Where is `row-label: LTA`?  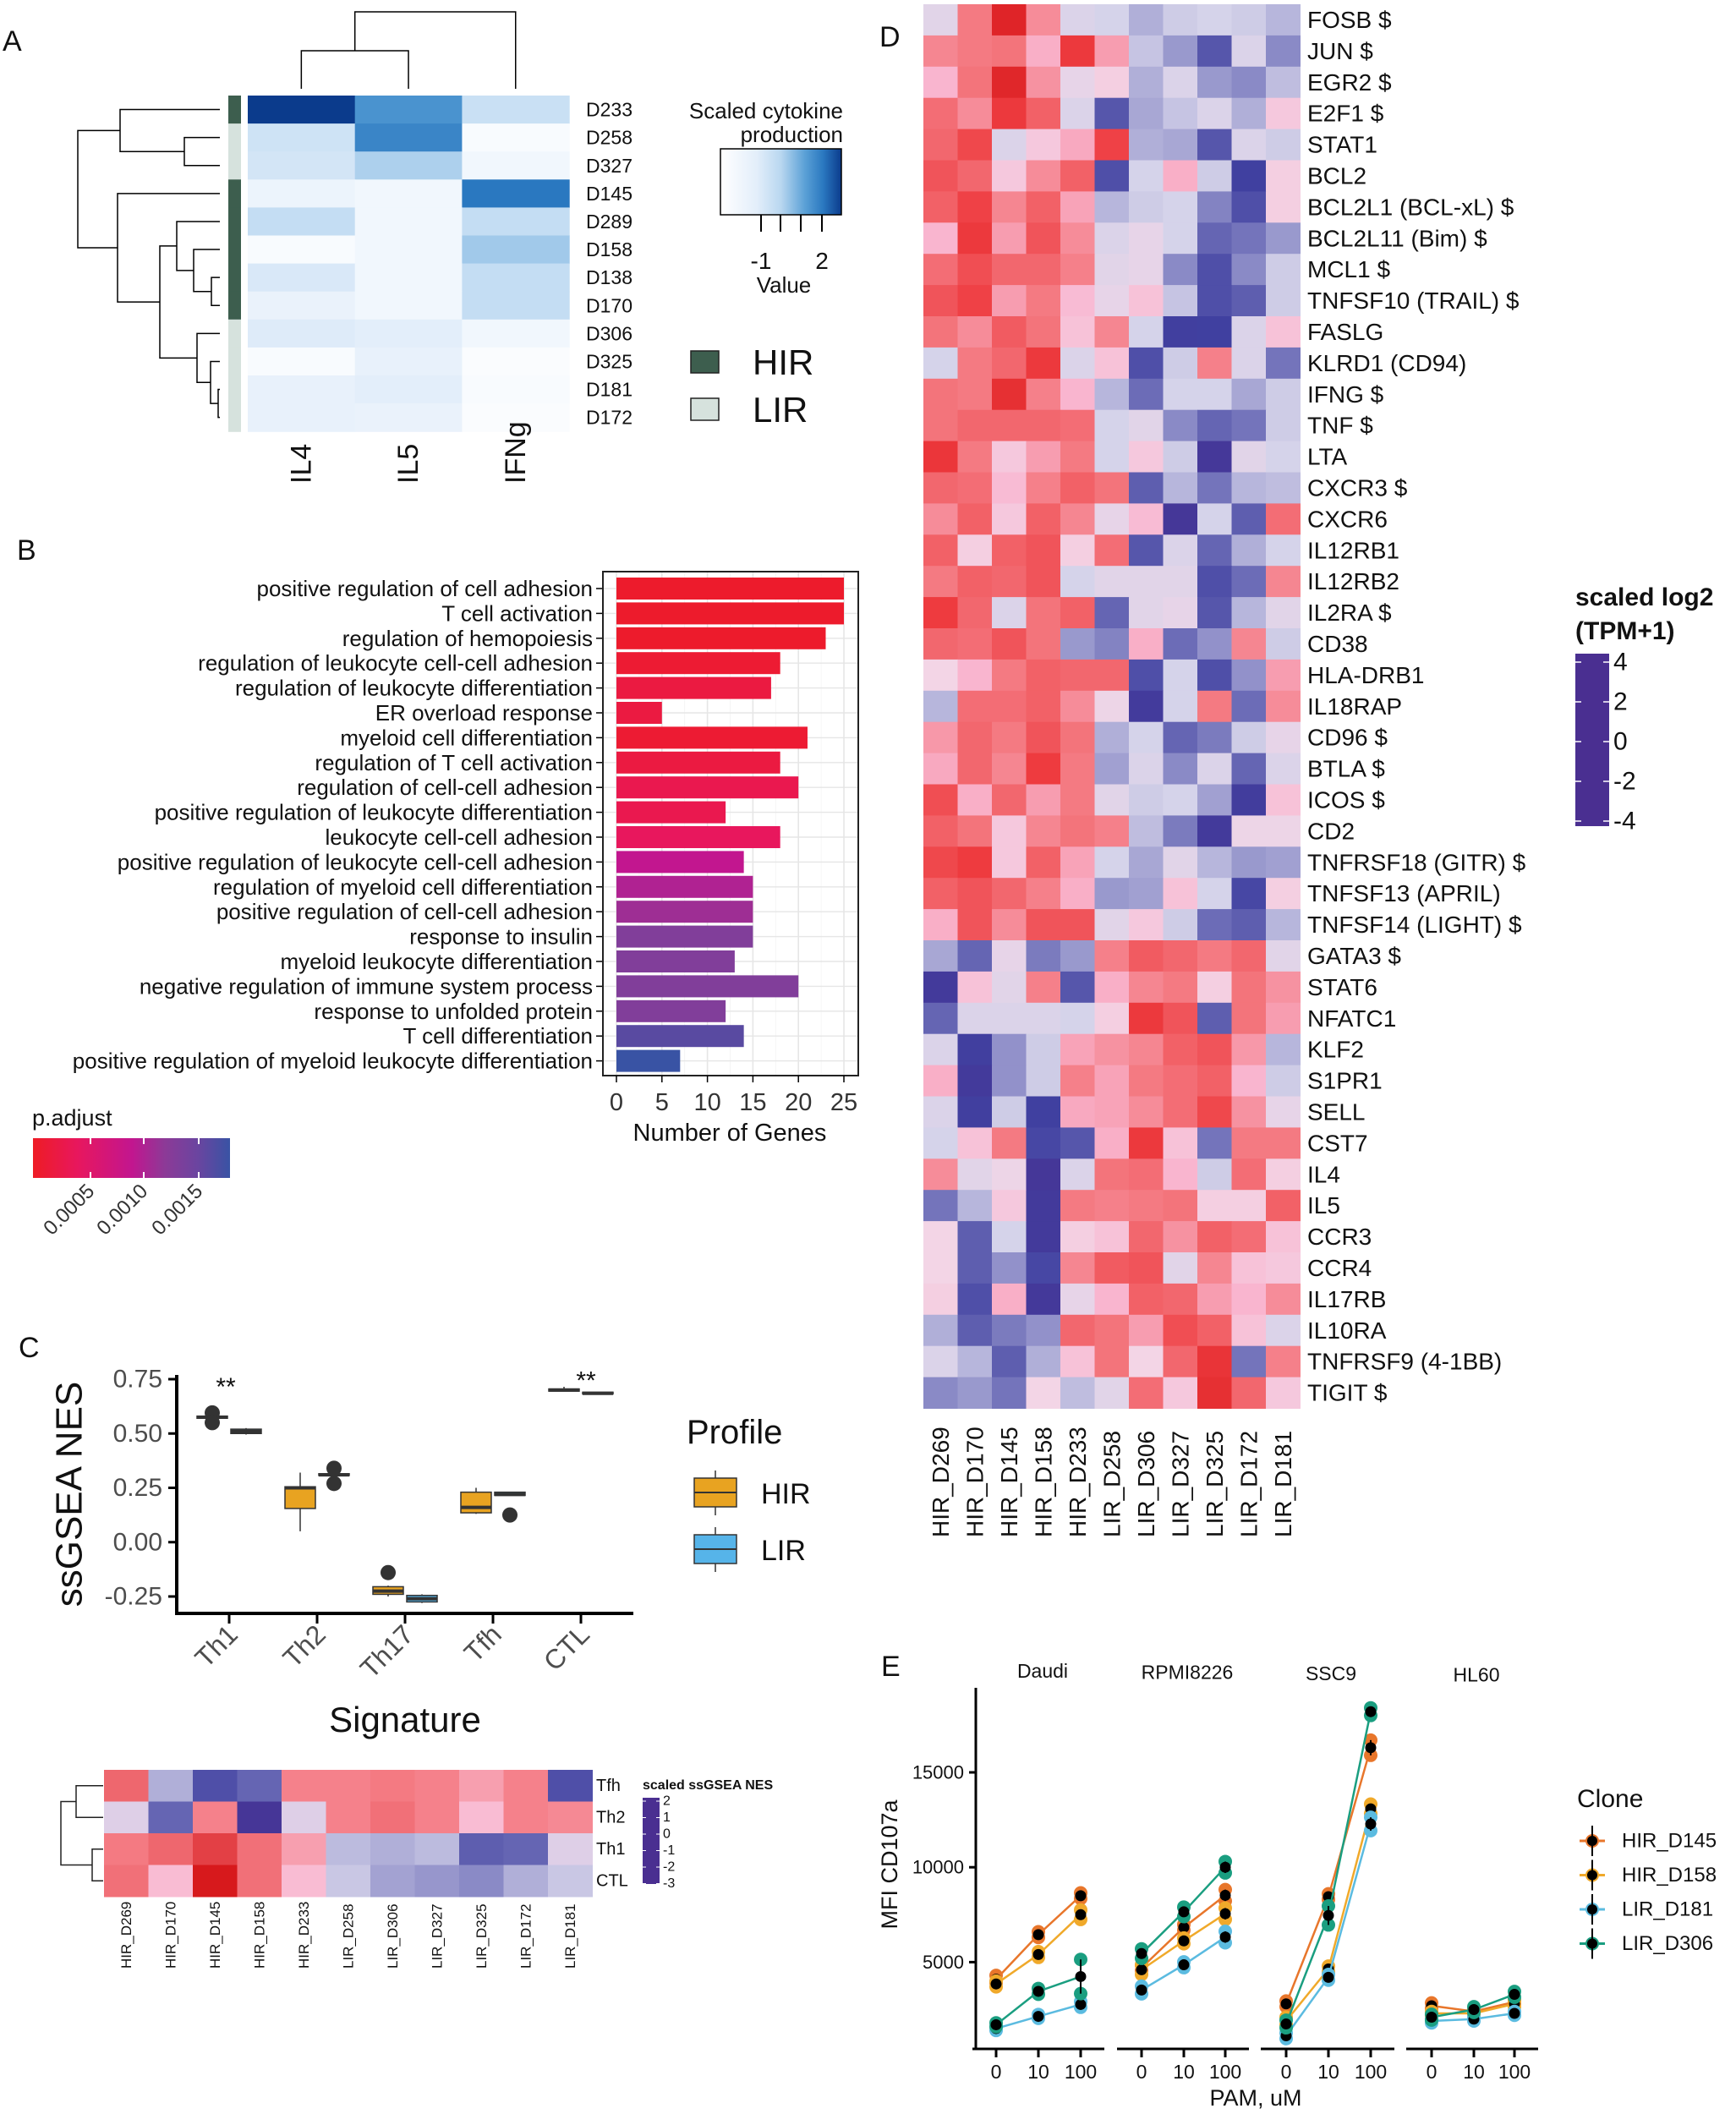
row-label: LTA is located at coordinates (1327, 457).